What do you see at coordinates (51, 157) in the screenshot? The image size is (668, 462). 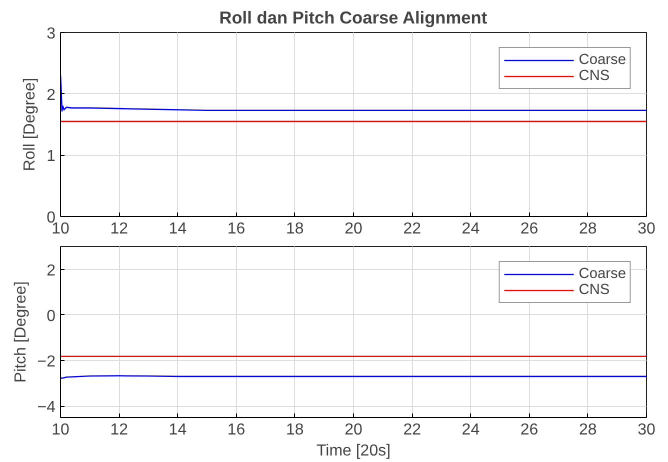 I see `y-tick-label: 1` at bounding box center [51, 157].